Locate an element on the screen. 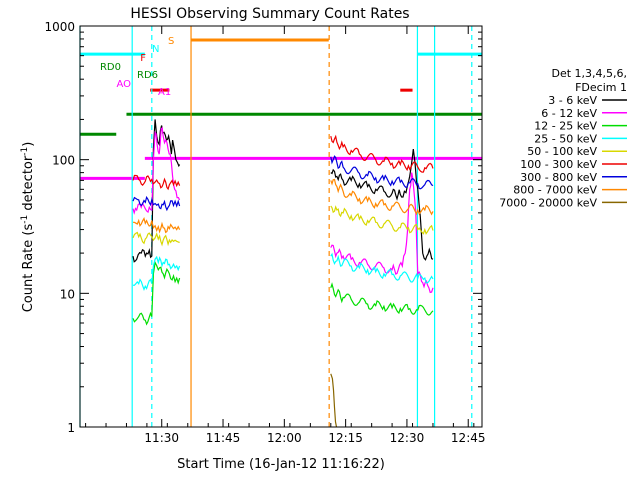 Image resolution: width=640 pixels, height=480 pixels. chart-title: HESSI Observing Summary Count Rates is located at coordinates (269, 14).